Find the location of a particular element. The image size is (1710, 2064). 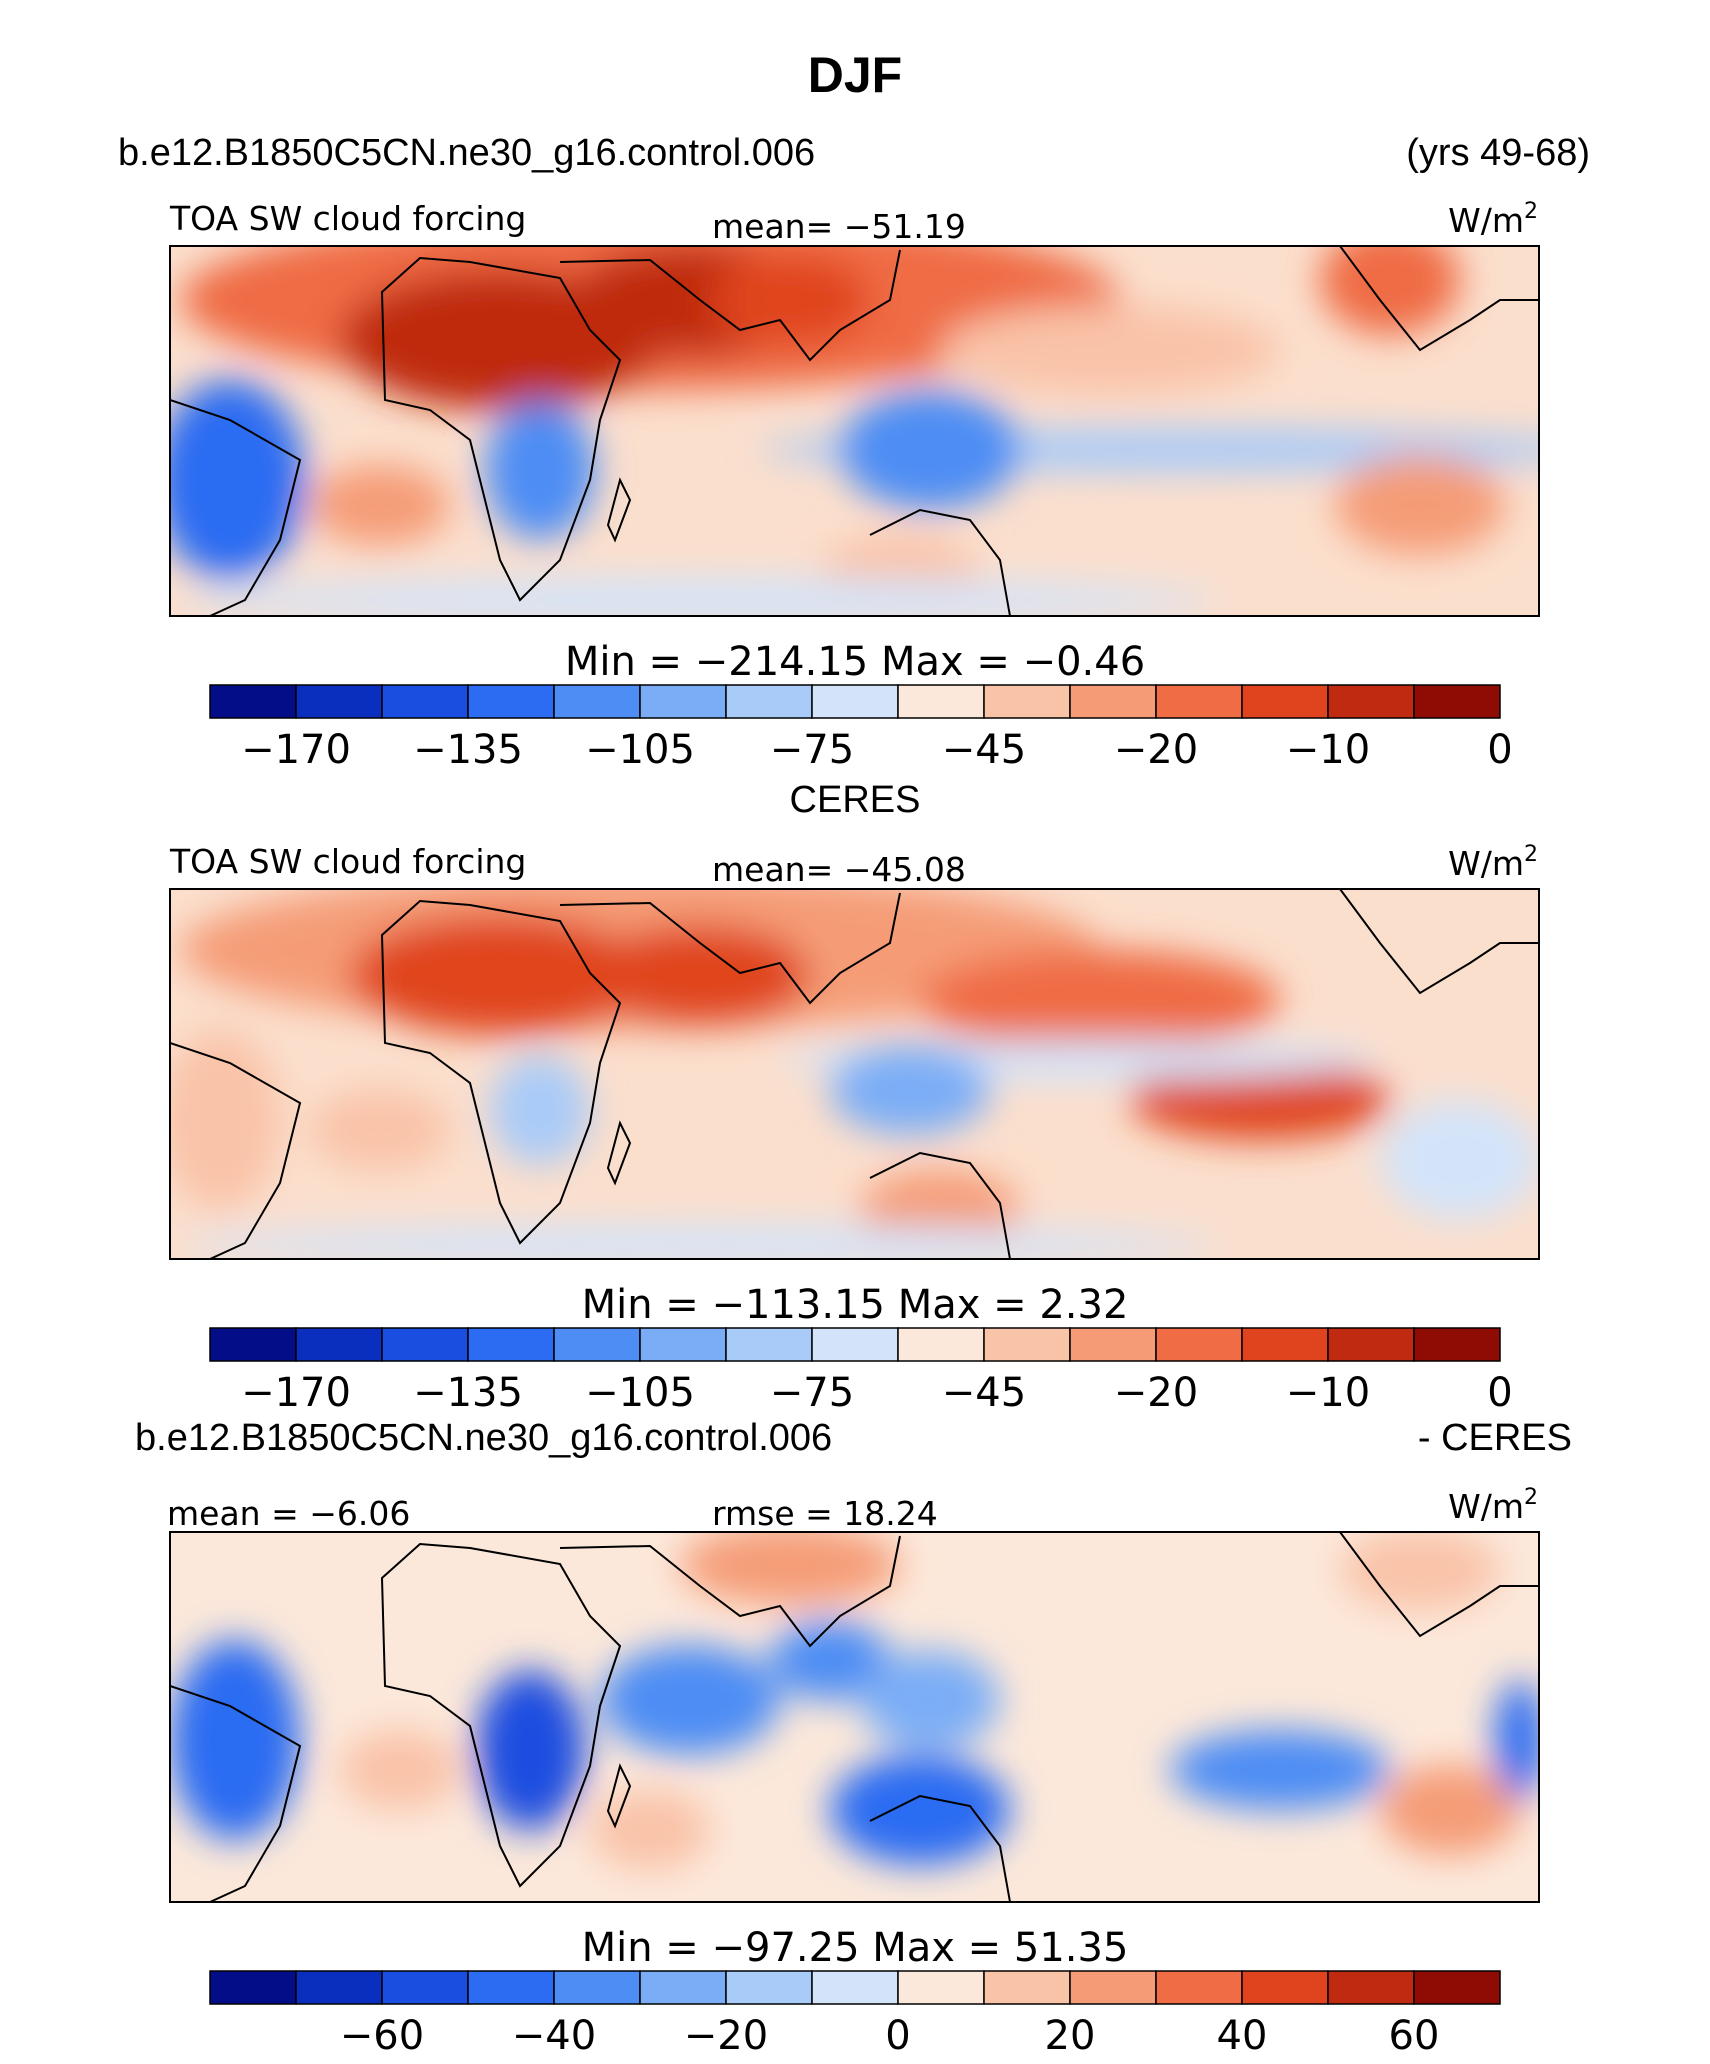

region-peru-coast is located at coordinates (1517, 1740).